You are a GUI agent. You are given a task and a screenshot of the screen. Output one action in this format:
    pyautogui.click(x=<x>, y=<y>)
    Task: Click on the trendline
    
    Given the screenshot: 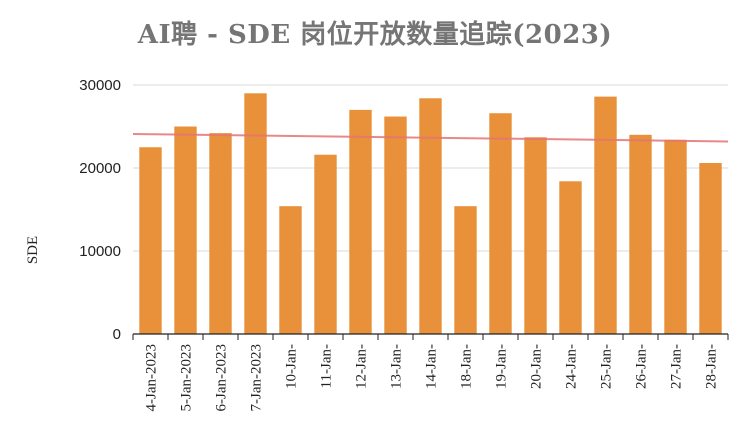 What is the action you would take?
    pyautogui.click(x=430, y=137)
    